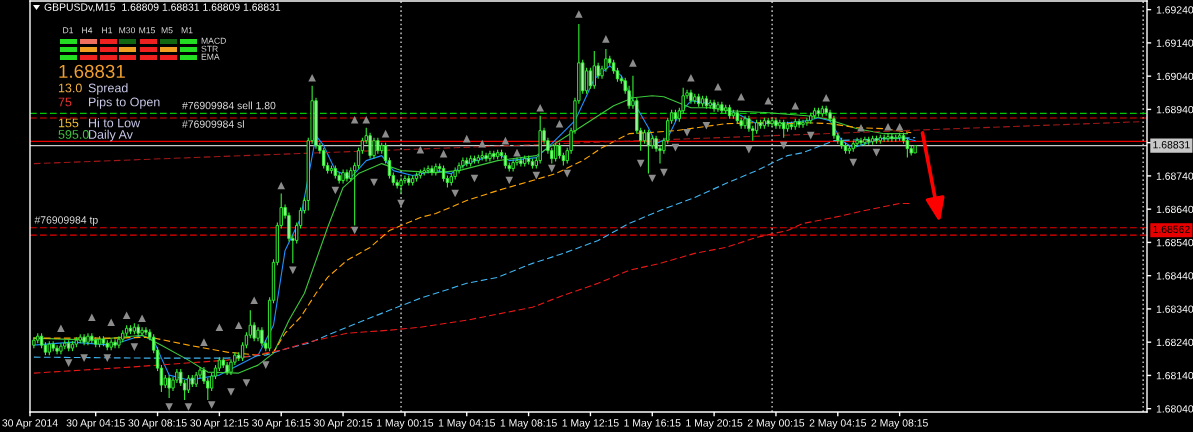 Image resolution: width=1193 pixels, height=432 pixels. Describe the element at coordinates (838, 424) in the screenshot. I see `x-tick-label: 2 May 04:15` at that location.